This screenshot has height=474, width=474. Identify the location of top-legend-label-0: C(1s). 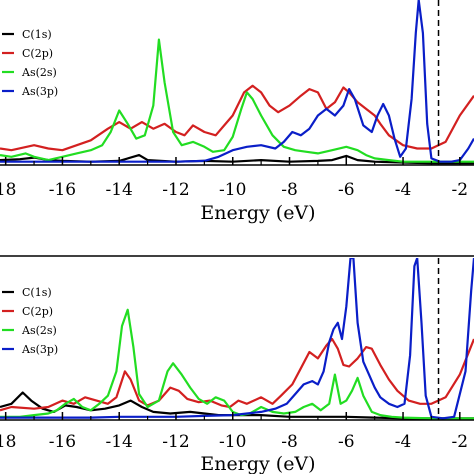
(37, 34).